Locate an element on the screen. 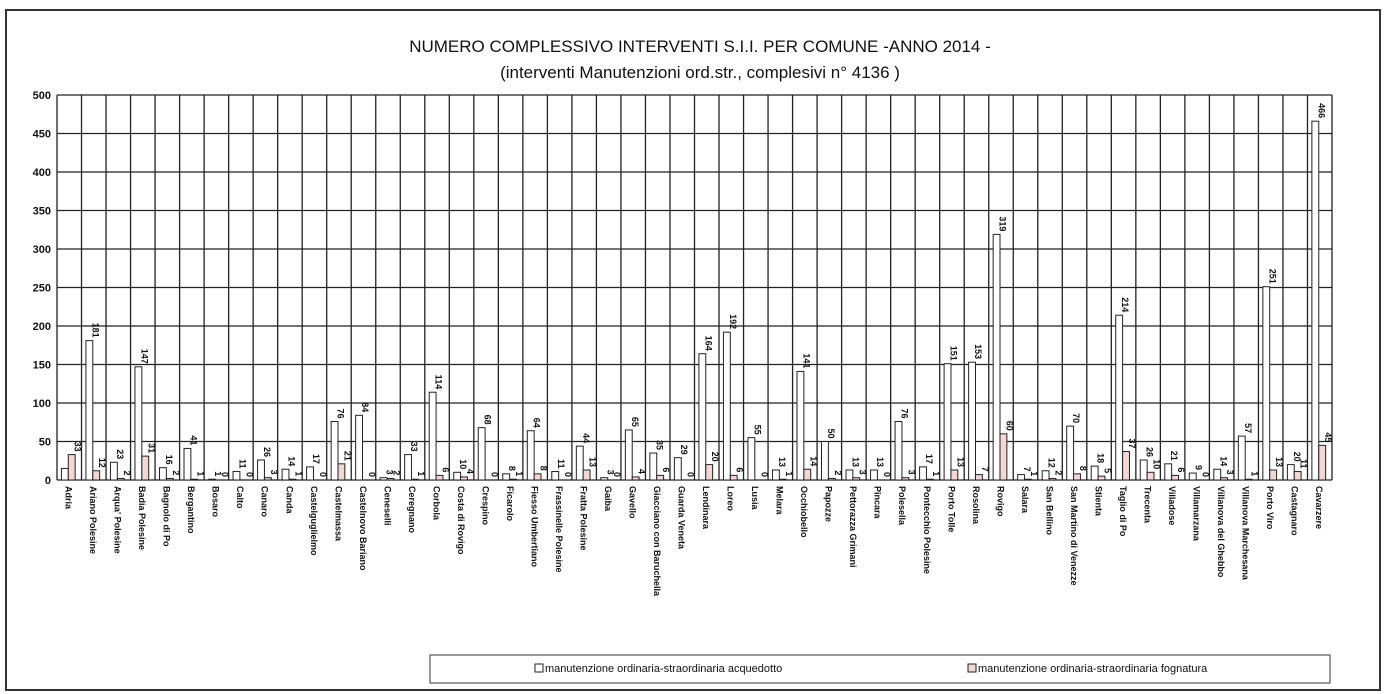 This screenshot has height=694, width=1386. x-tick-label: Giacciano con Baruchella is located at coordinates (657, 541).